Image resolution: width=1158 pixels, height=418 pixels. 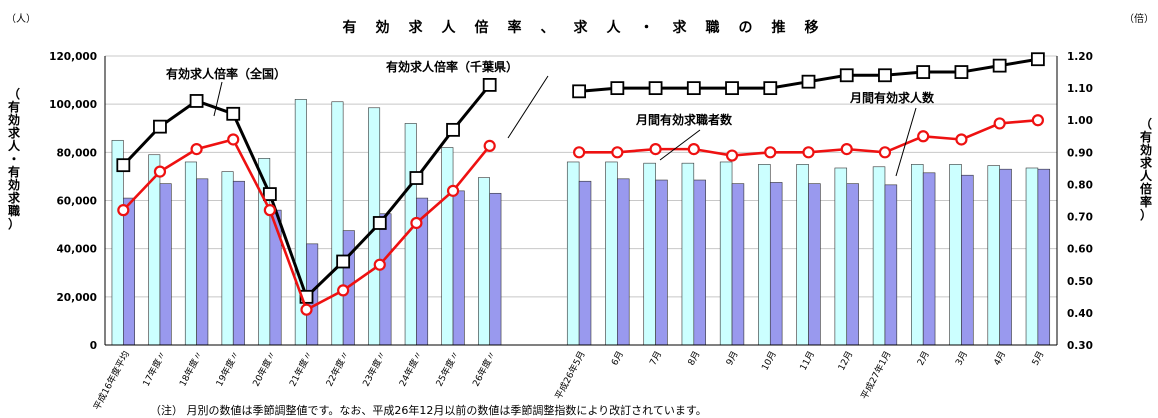 What do you see at coordinates (906, 142) in the screenshot?
I see `annotation-job-offers-leader` at bounding box center [906, 142].